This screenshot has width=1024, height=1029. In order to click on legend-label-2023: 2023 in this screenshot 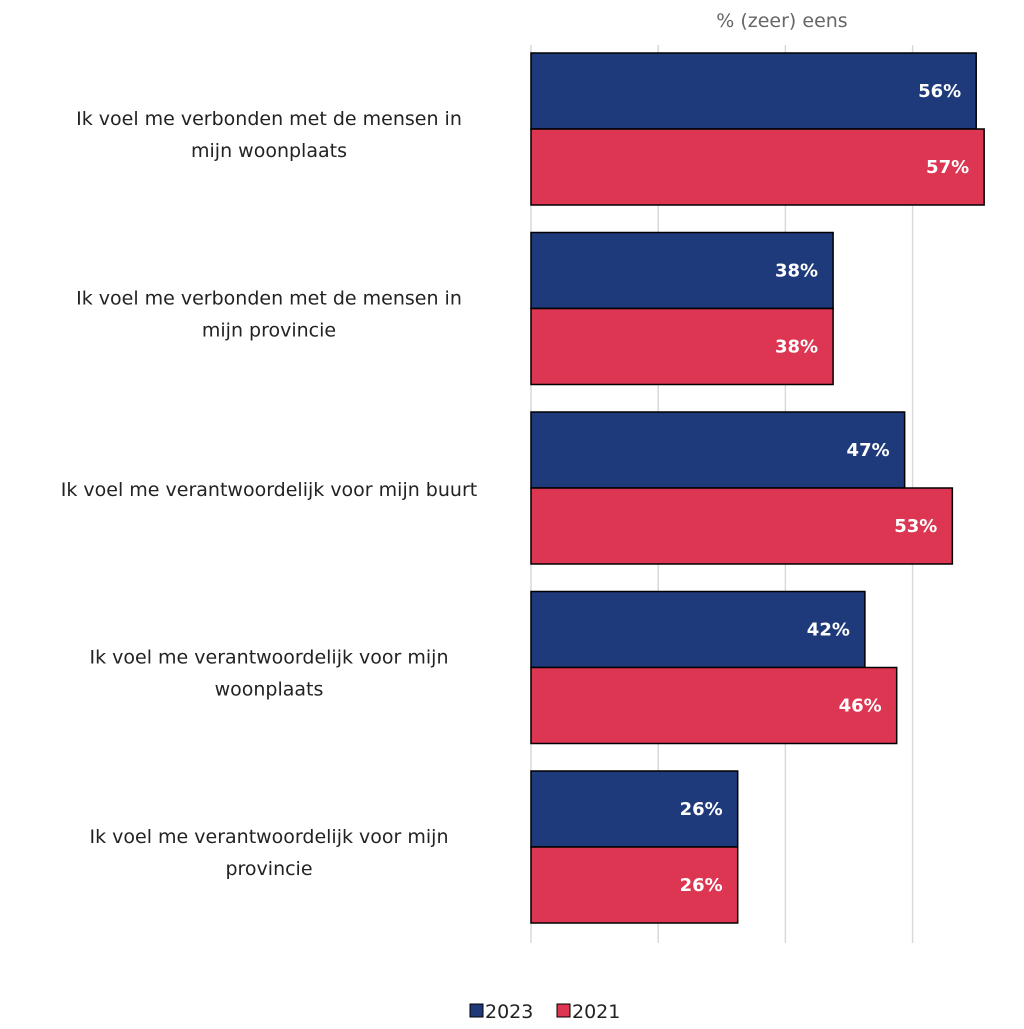, I will do `click(509, 1012)`.